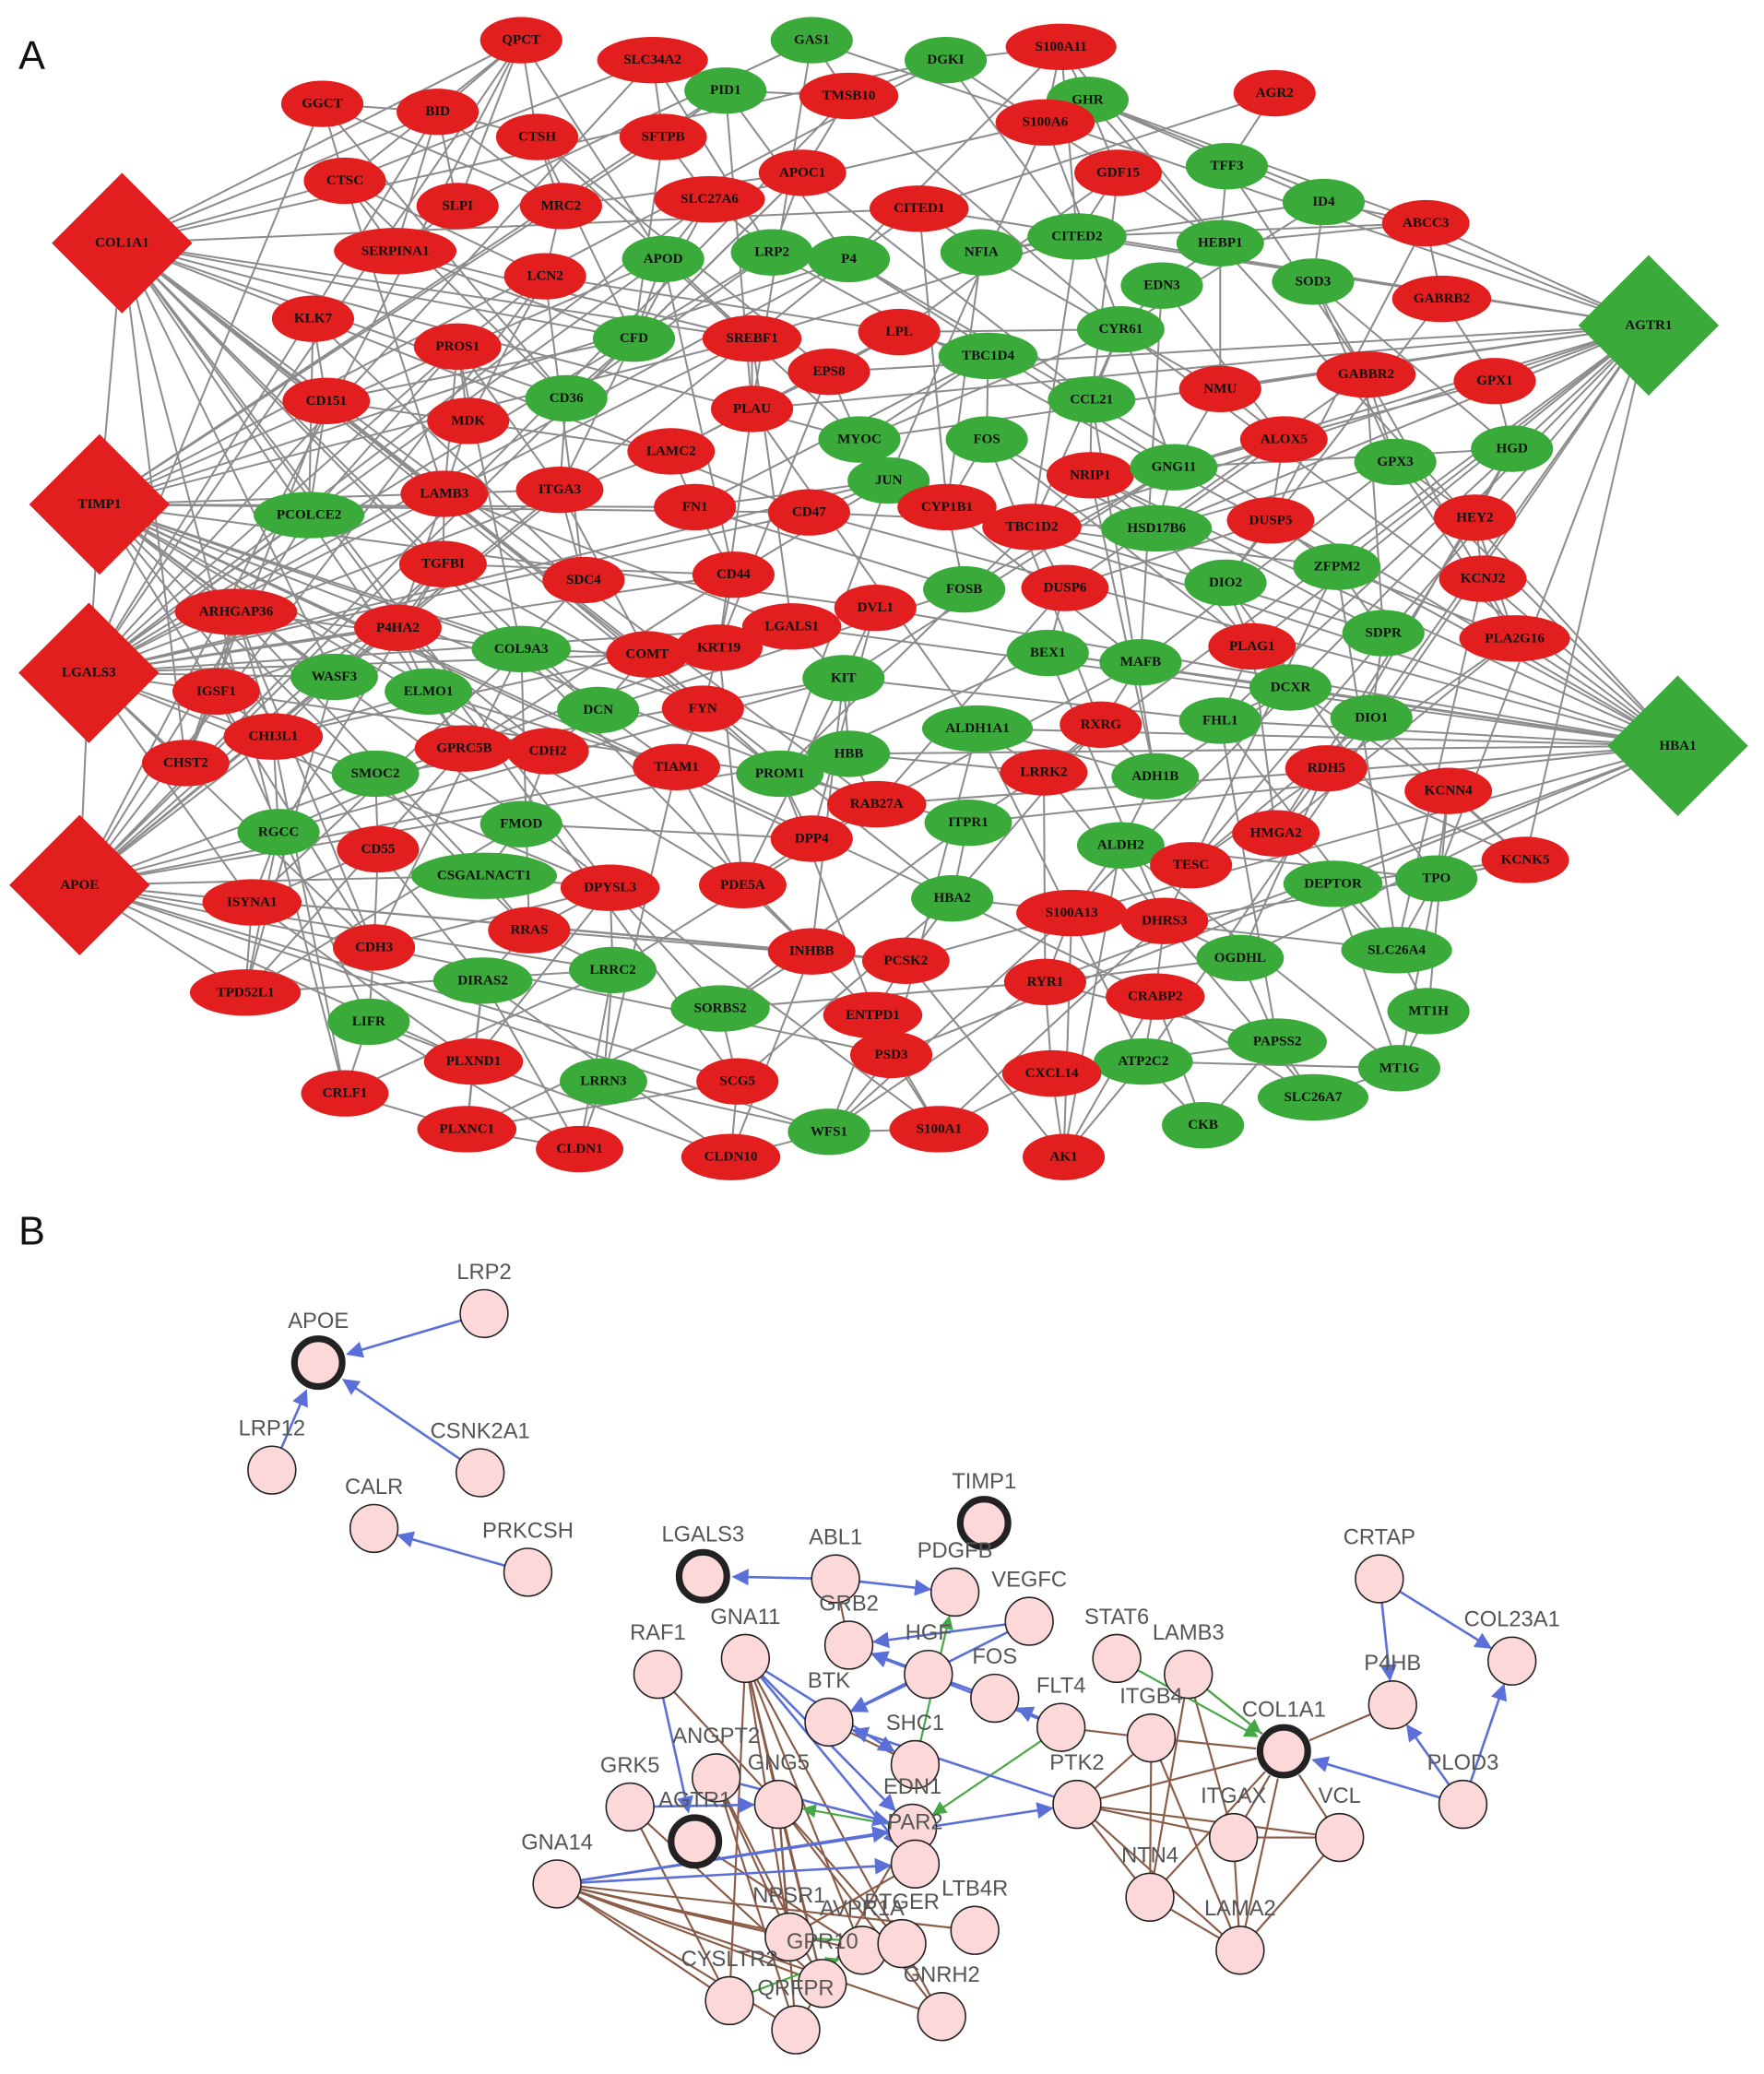 The width and height of the screenshot is (1764, 2074). What do you see at coordinates (716, 1736) in the screenshot?
I see `node-label: ANGPT2` at bounding box center [716, 1736].